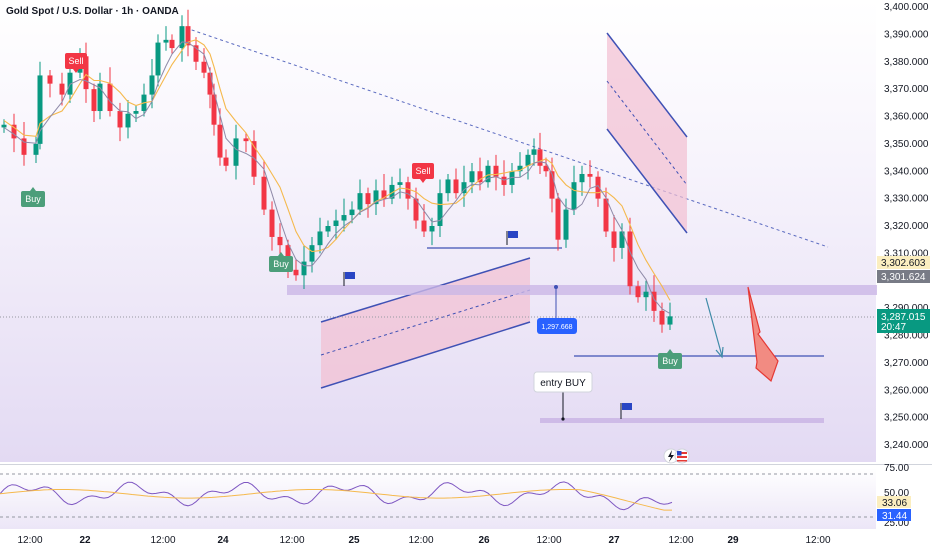 Image resolution: width=932 pixels, height=550 pixels. I want to click on descending-channel-fill, so click(647, 133).